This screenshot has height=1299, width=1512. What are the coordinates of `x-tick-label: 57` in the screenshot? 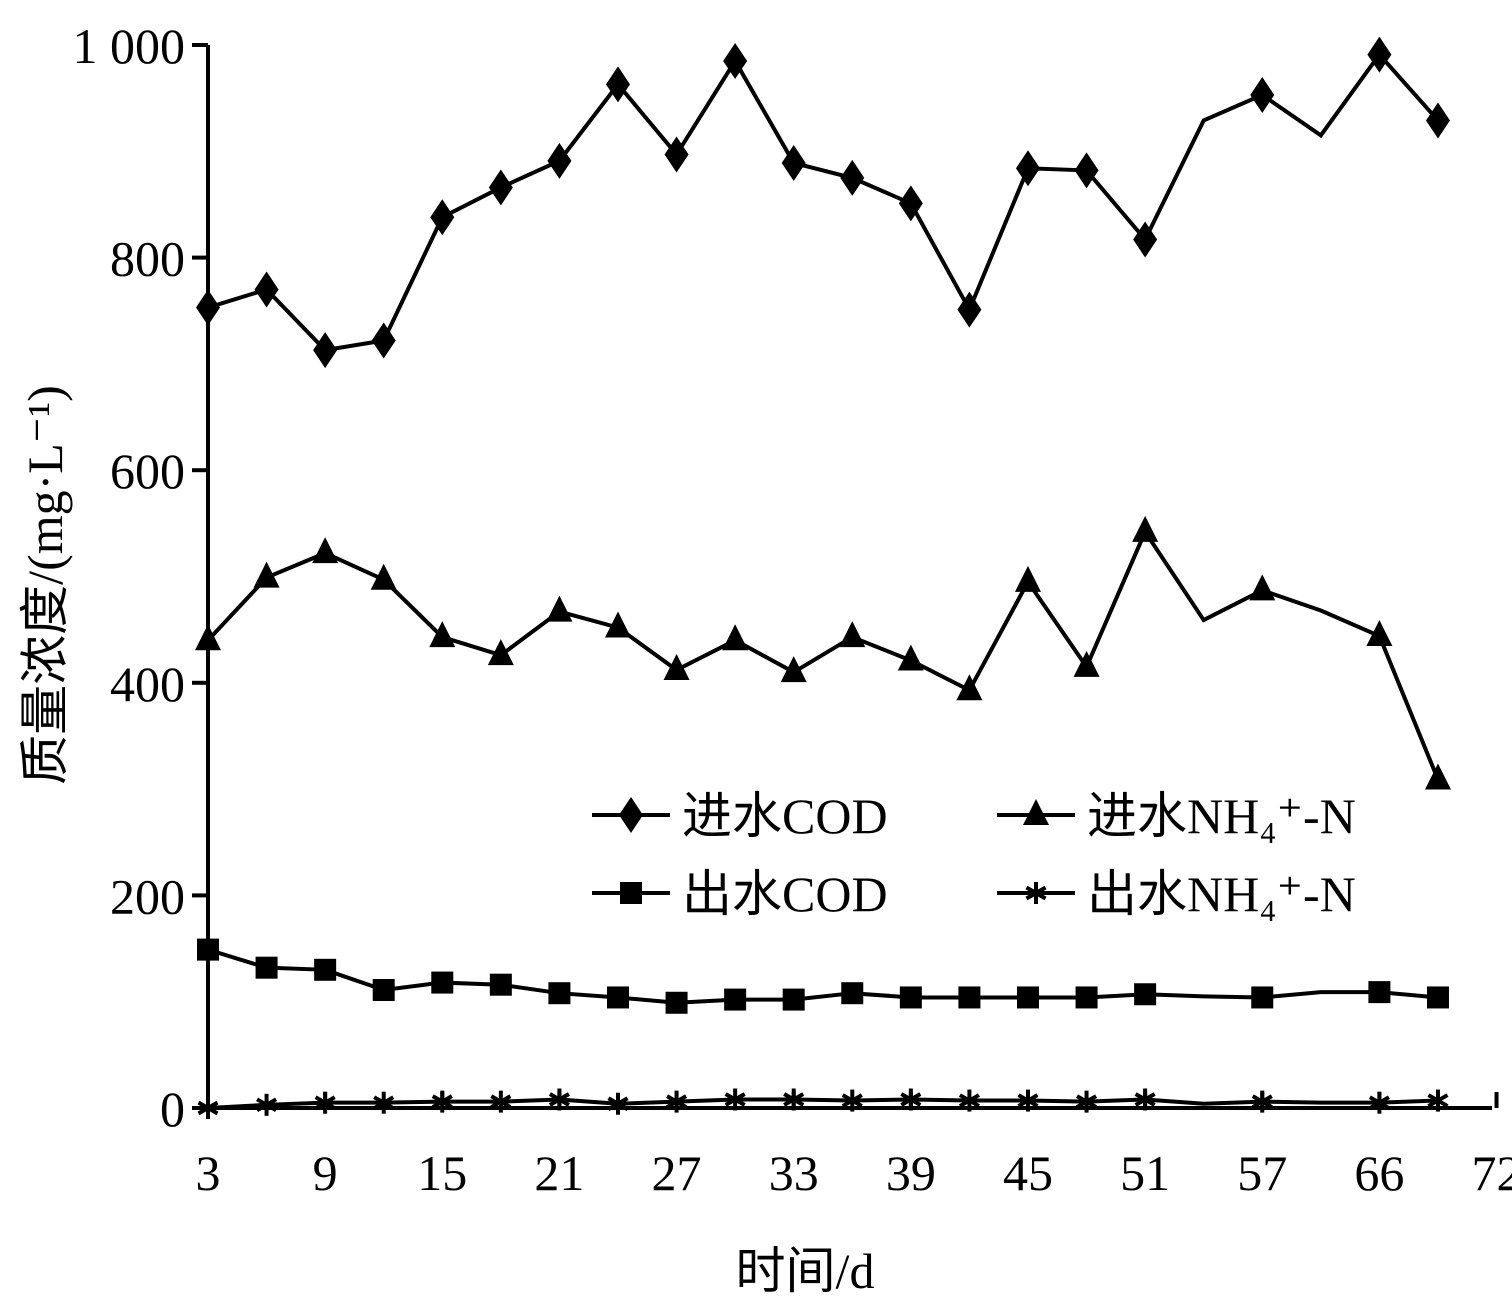 It's located at (1262, 1173).